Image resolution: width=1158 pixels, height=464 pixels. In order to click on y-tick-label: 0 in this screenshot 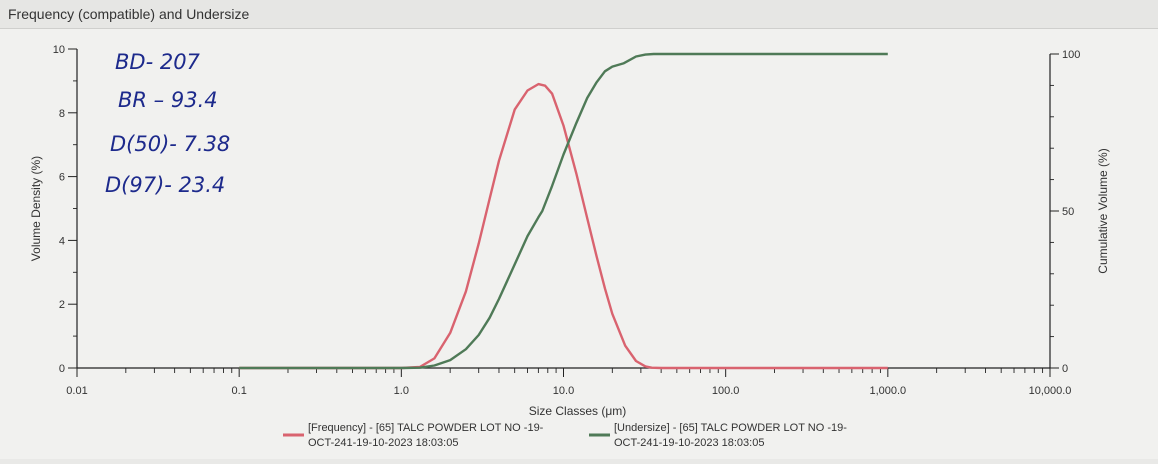, I will do `click(62, 369)`.